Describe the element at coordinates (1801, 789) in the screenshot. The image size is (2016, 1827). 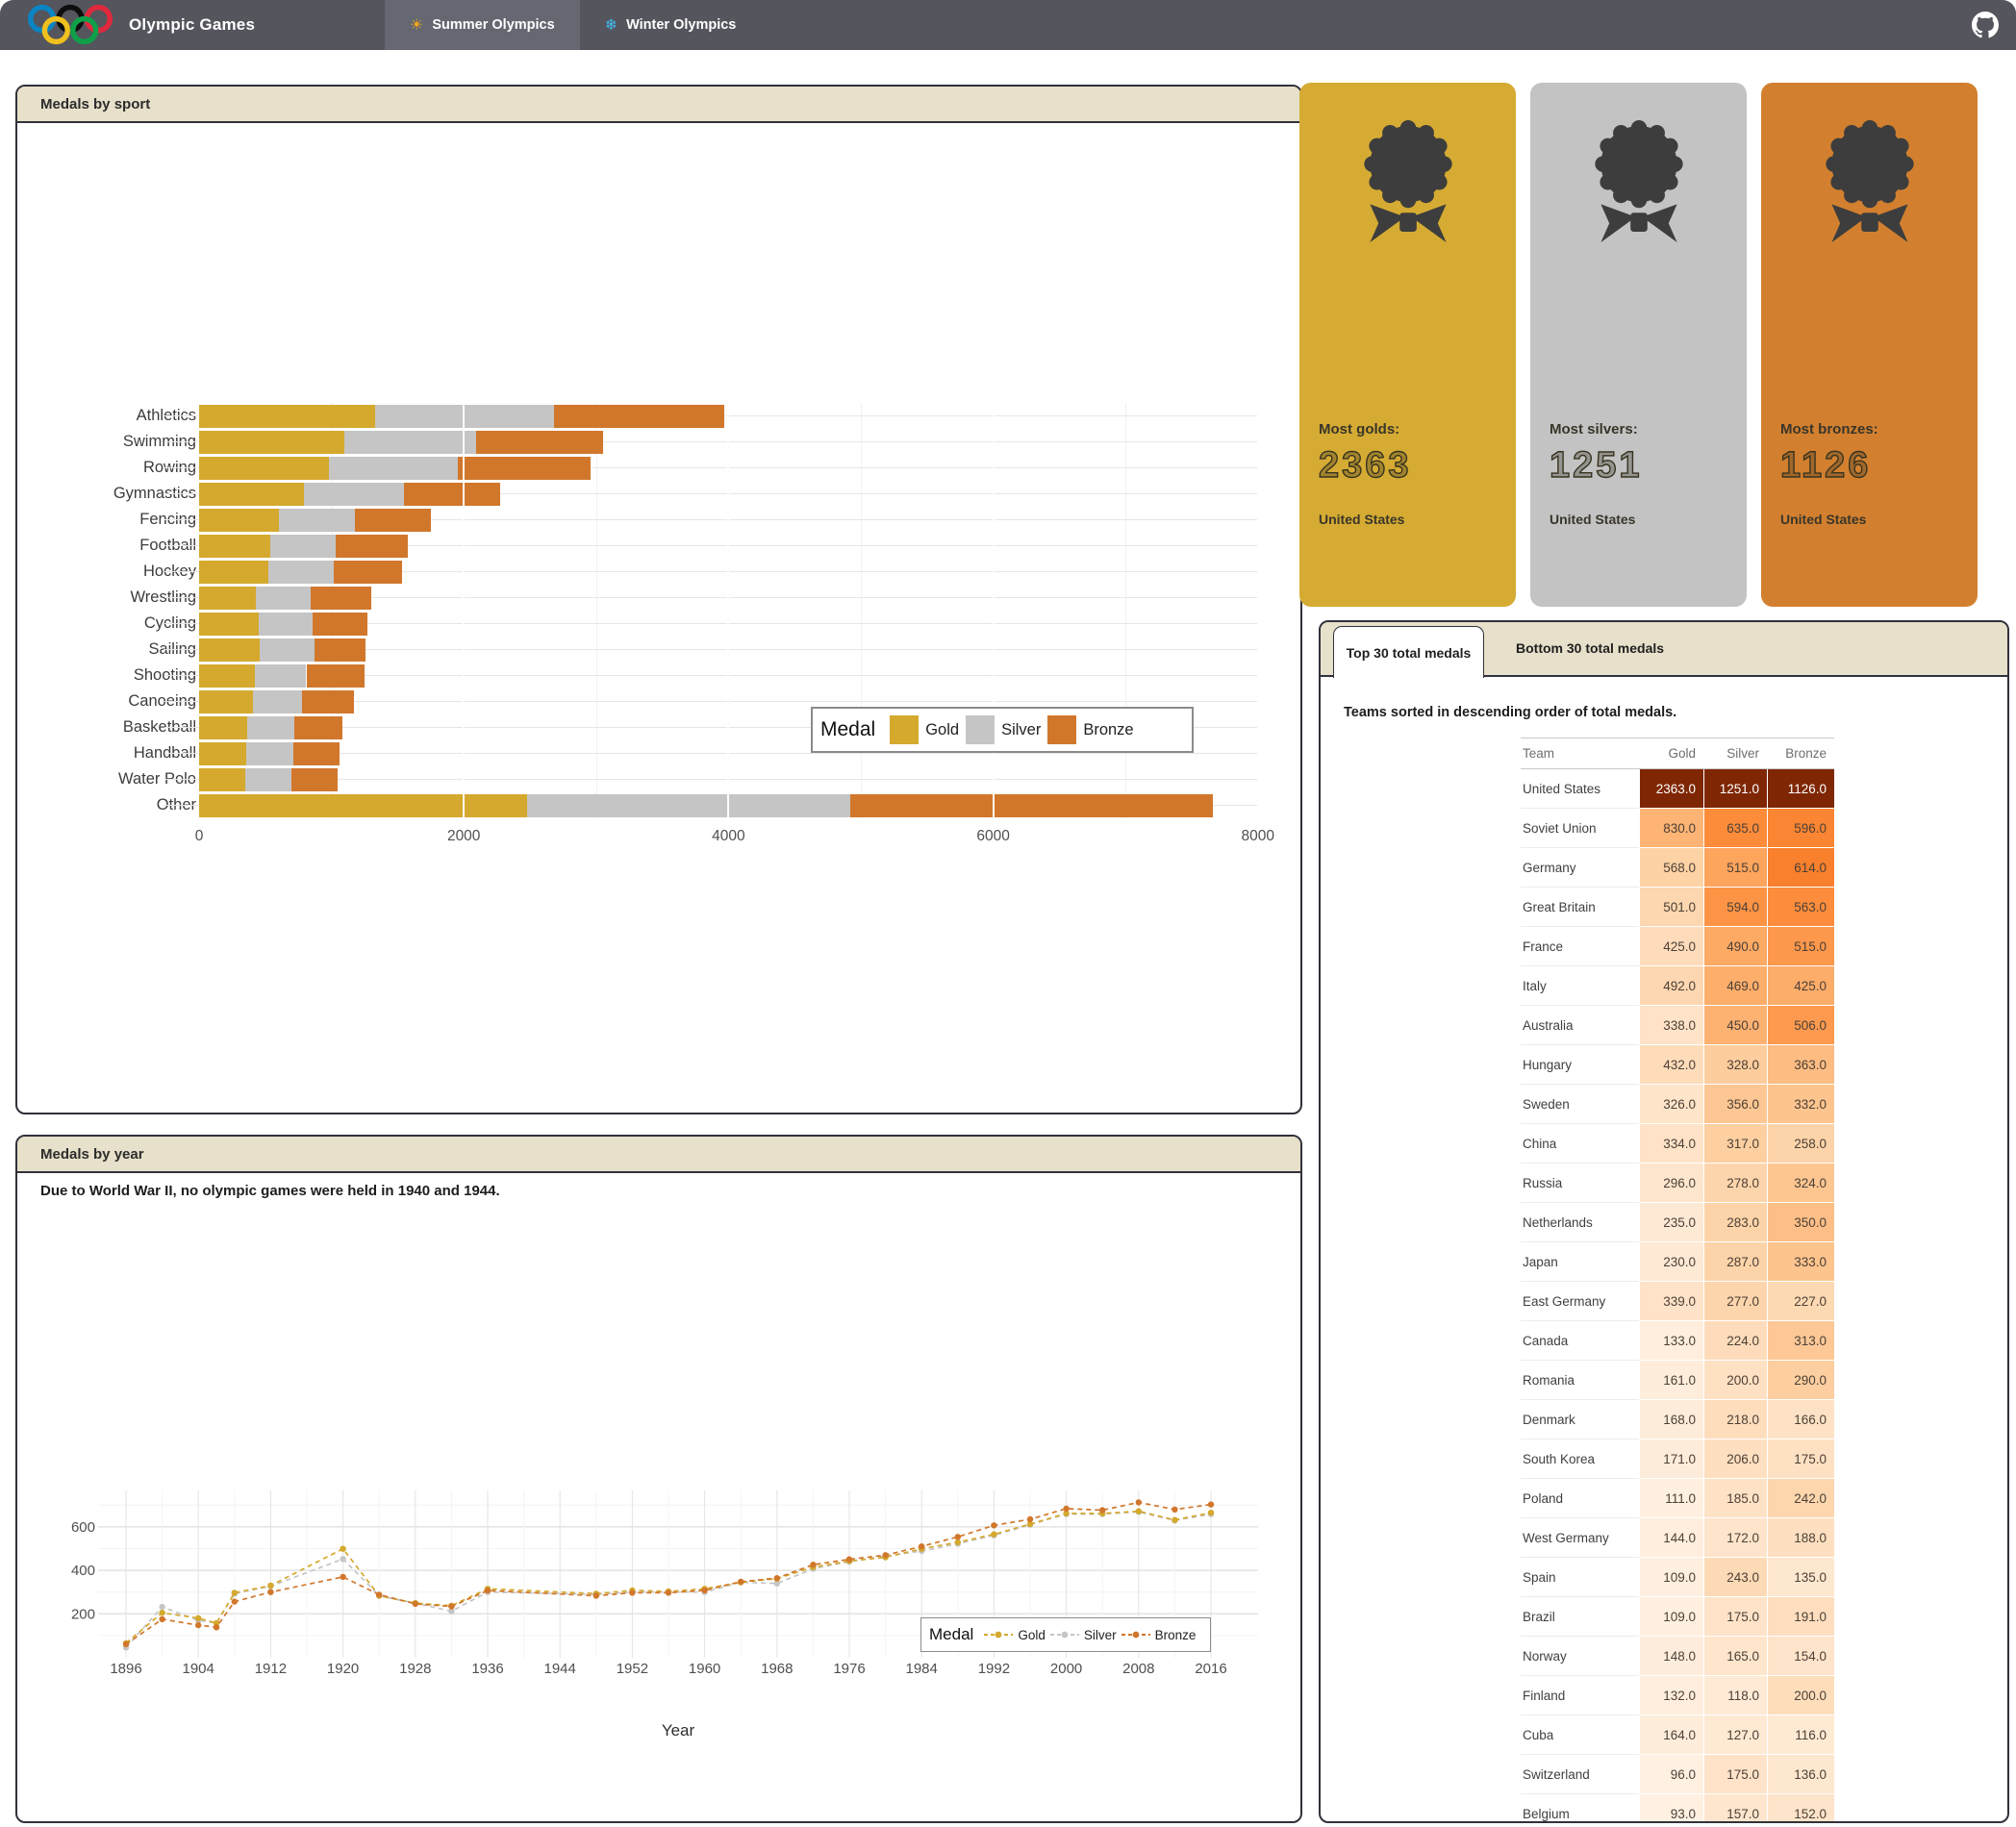
I see `medal-count-cell: 1126.0` at that location.